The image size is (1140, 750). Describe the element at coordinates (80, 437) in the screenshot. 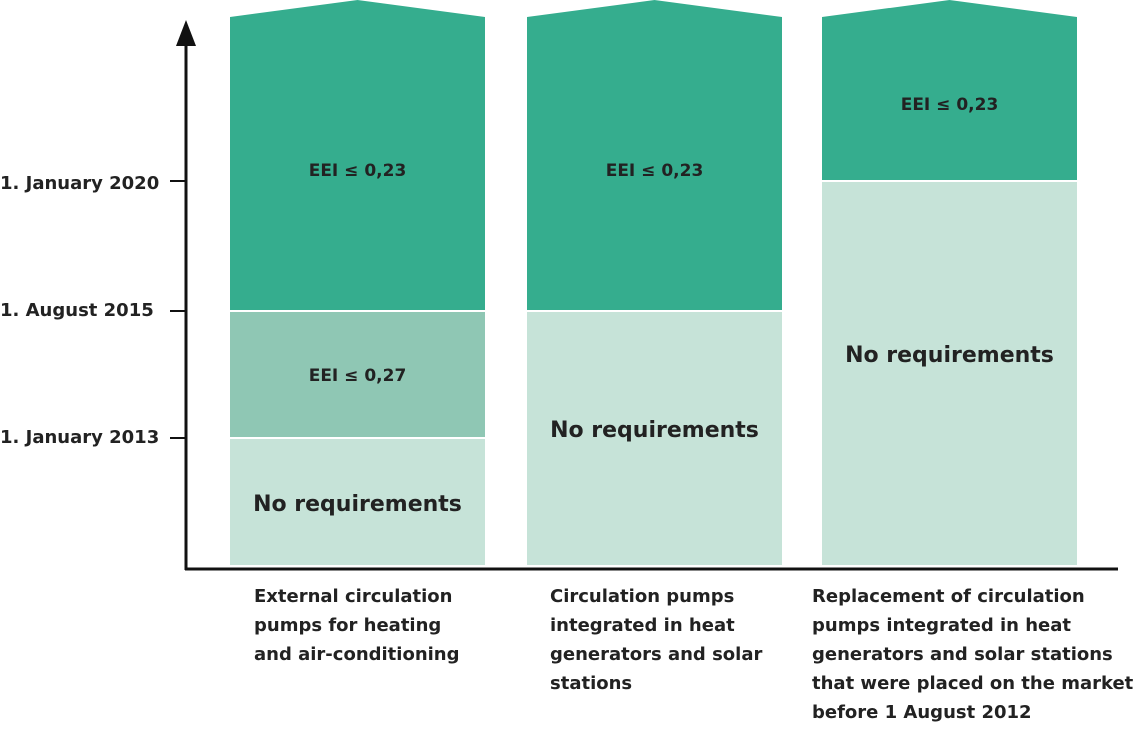

I see `tick-label-january-2013: 1. January 2013` at that location.